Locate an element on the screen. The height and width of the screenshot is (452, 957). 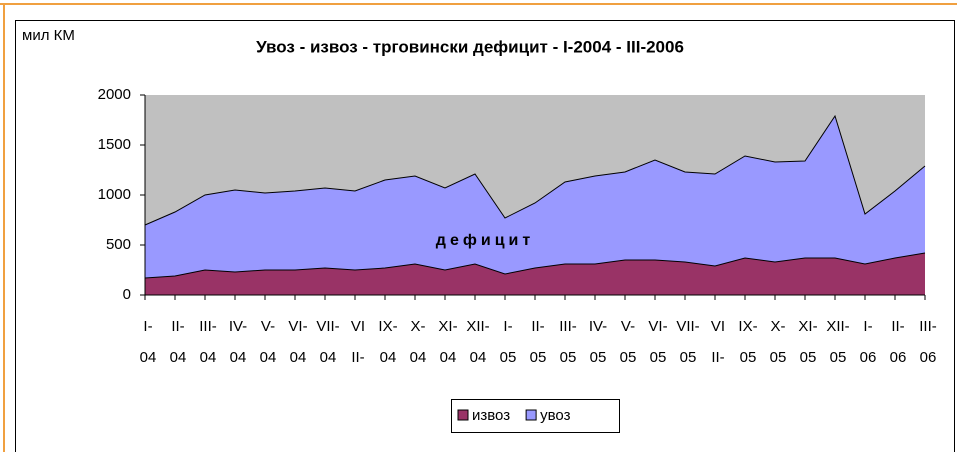
y-tick-label: 1000 is located at coordinates (114, 194).